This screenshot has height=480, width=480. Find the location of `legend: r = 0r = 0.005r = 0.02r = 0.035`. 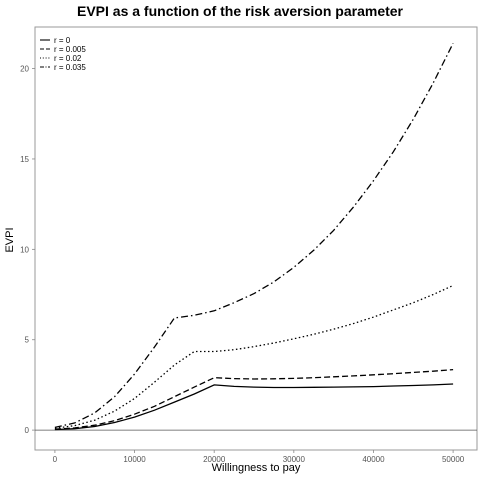

legend: r = 0r = 0.005r = 0.02r = 0.035 is located at coordinates (63, 54).